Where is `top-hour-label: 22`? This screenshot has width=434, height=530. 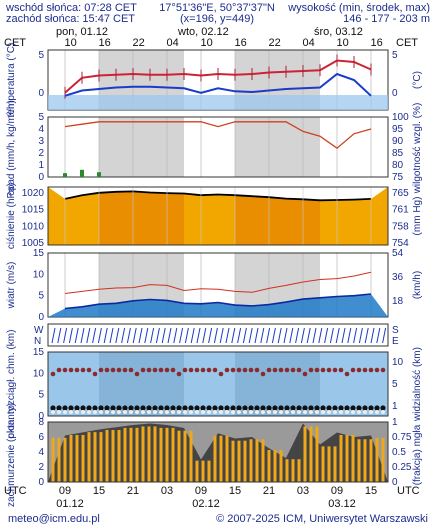 top-hour-label: 22 is located at coordinates (275, 43).